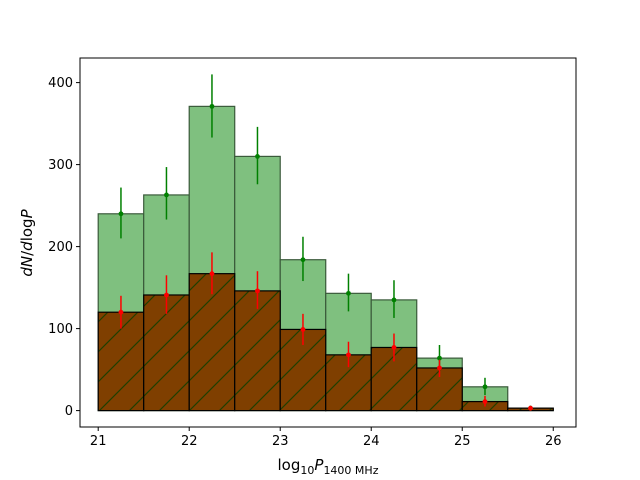 The height and width of the screenshot is (480, 640). What do you see at coordinates (69, 411) in the screenshot?
I see `y-tick-label: 0` at bounding box center [69, 411].